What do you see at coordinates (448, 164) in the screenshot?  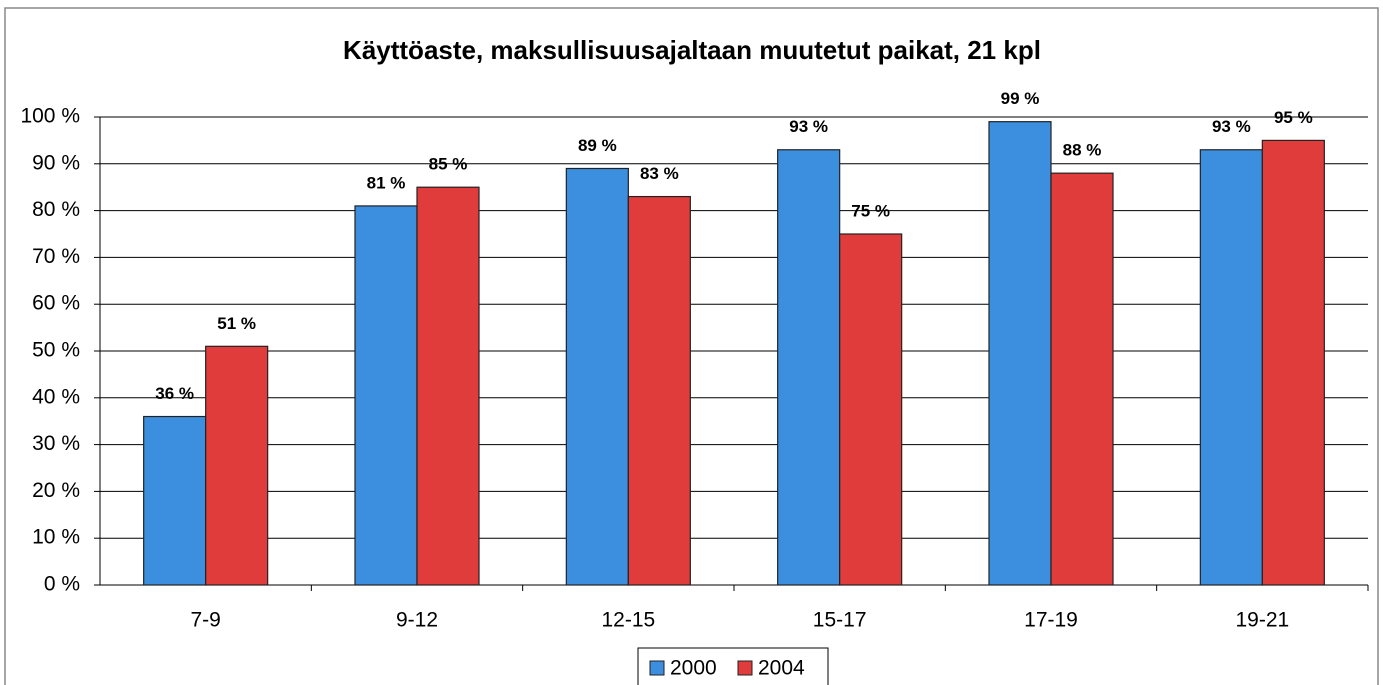 I see `value-label: 85 %` at bounding box center [448, 164].